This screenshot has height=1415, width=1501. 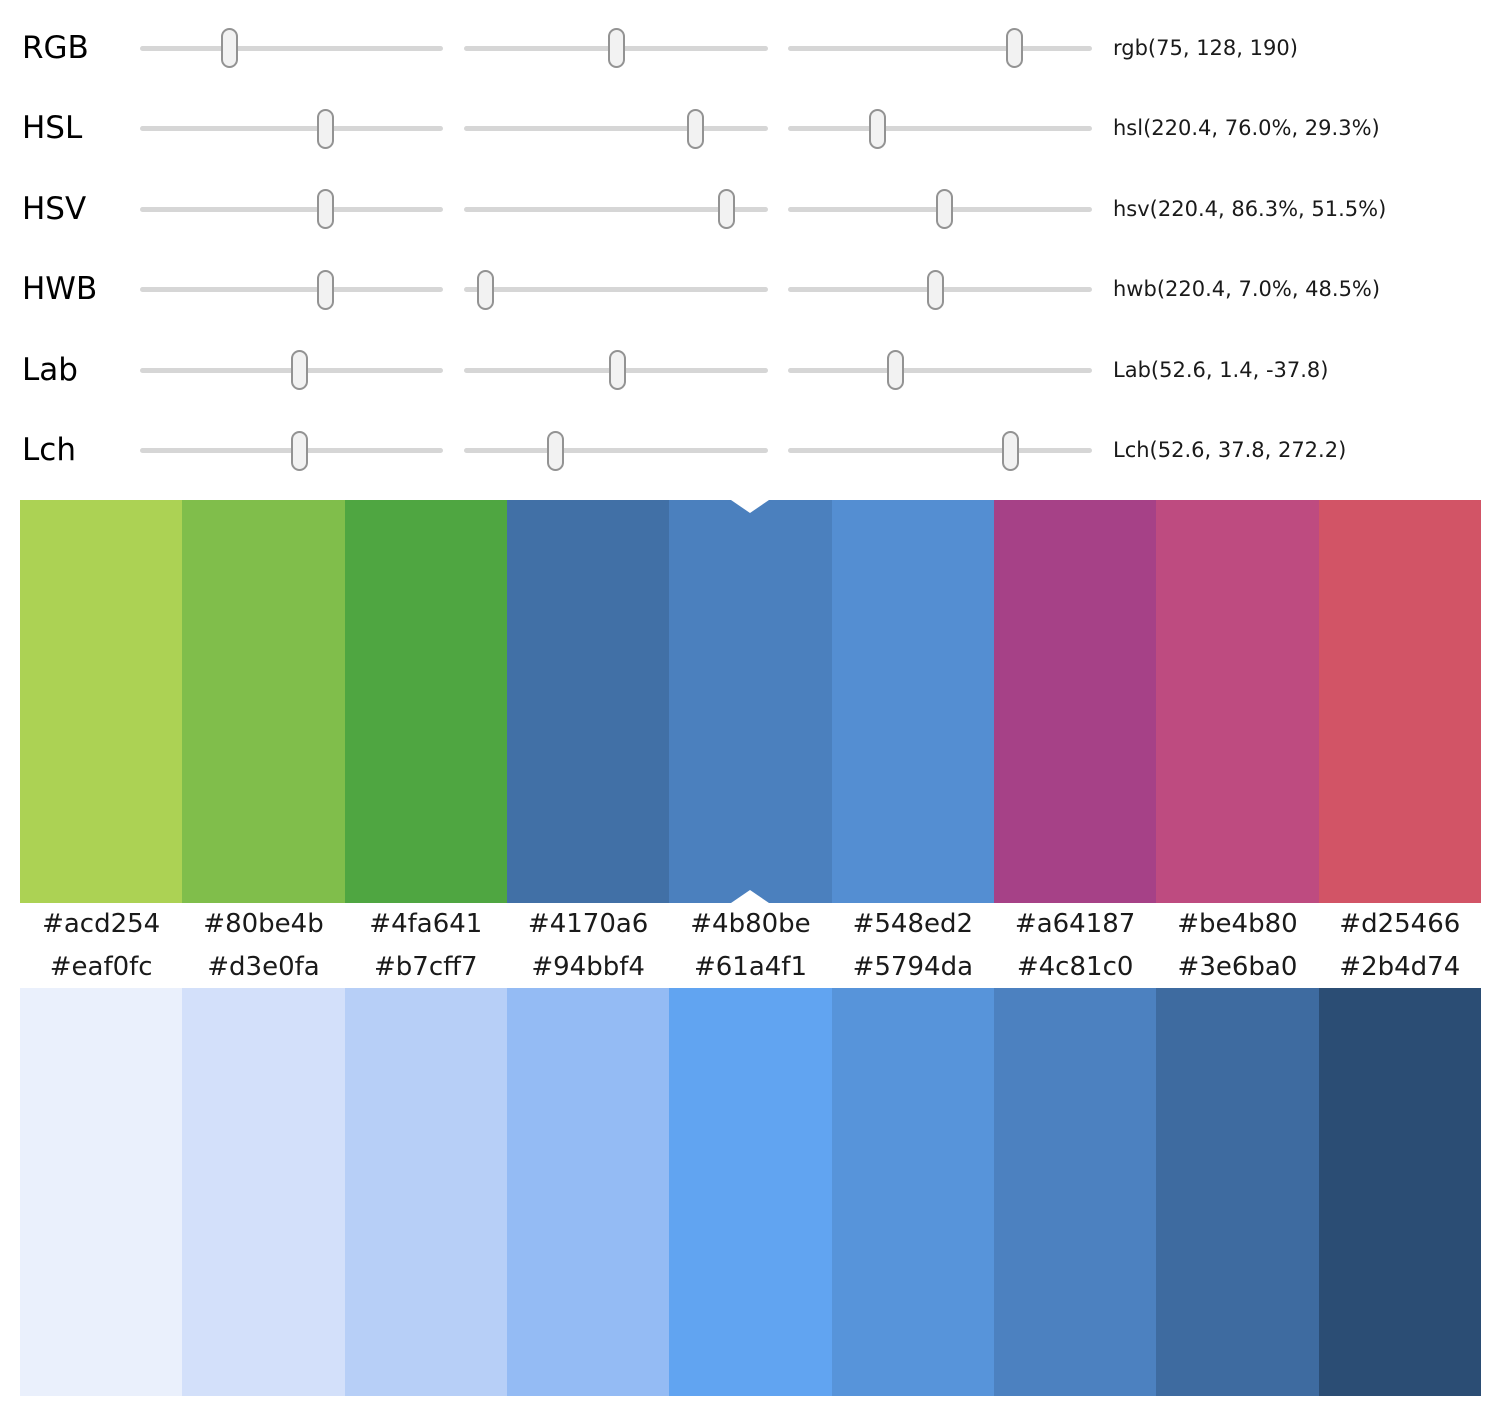 What do you see at coordinates (1075, 924) in the screenshot?
I see `hue-palette-hex-label-6: #a64187` at bounding box center [1075, 924].